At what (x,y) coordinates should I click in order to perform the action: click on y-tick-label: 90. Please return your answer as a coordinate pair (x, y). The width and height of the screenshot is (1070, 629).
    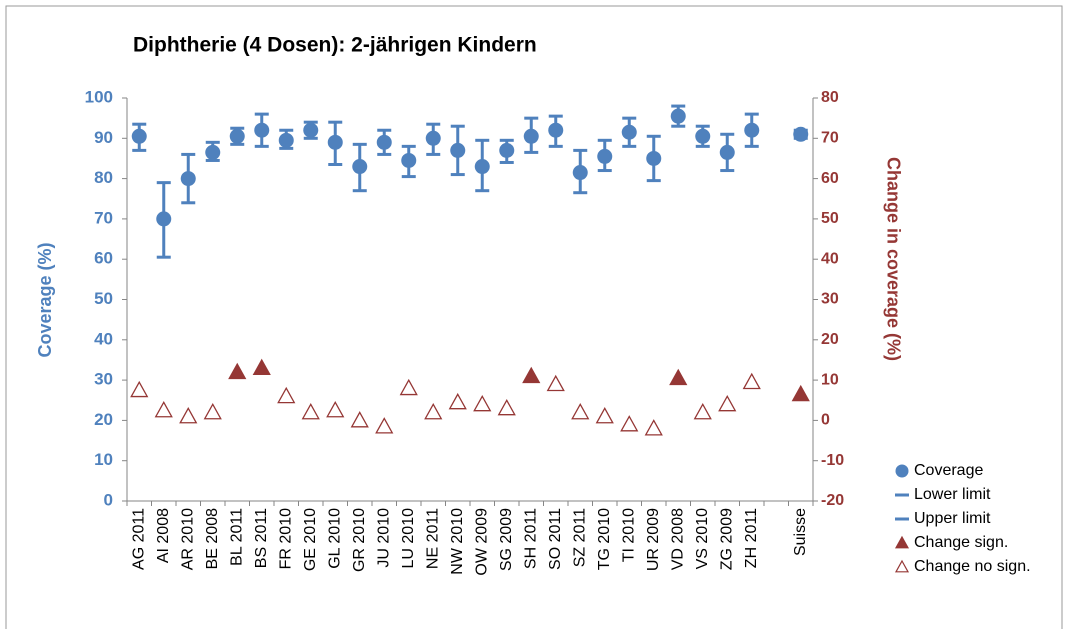
    Looking at the image, I should click on (103, 137).